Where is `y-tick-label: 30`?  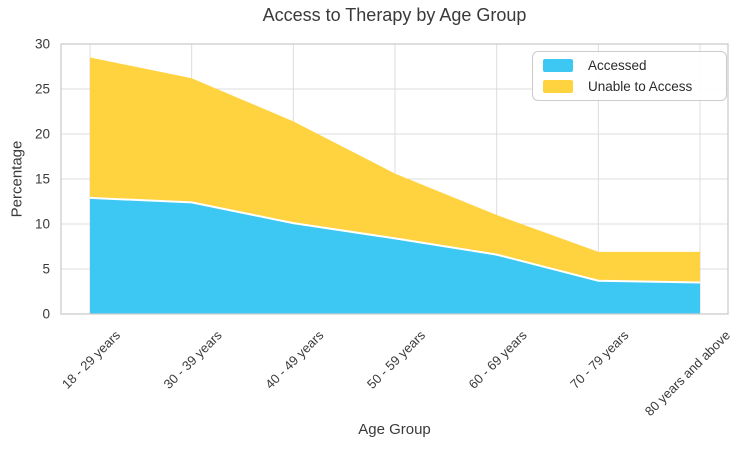 y-tick-label: 30 is located at coordinates (42, 44).